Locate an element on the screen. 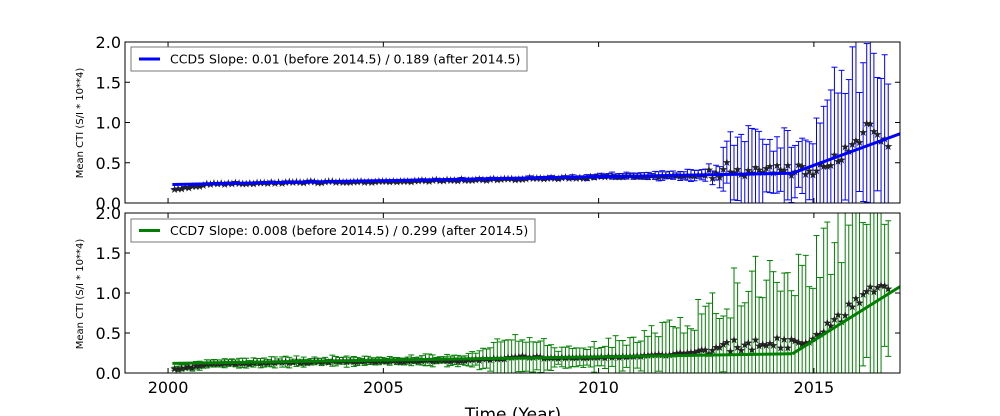 Image resolution: width=1000 pixels, height=416 pixels. top-y-axis-label: Mean CTI (S/I * 10**4) is located at coordinates (80, 123).